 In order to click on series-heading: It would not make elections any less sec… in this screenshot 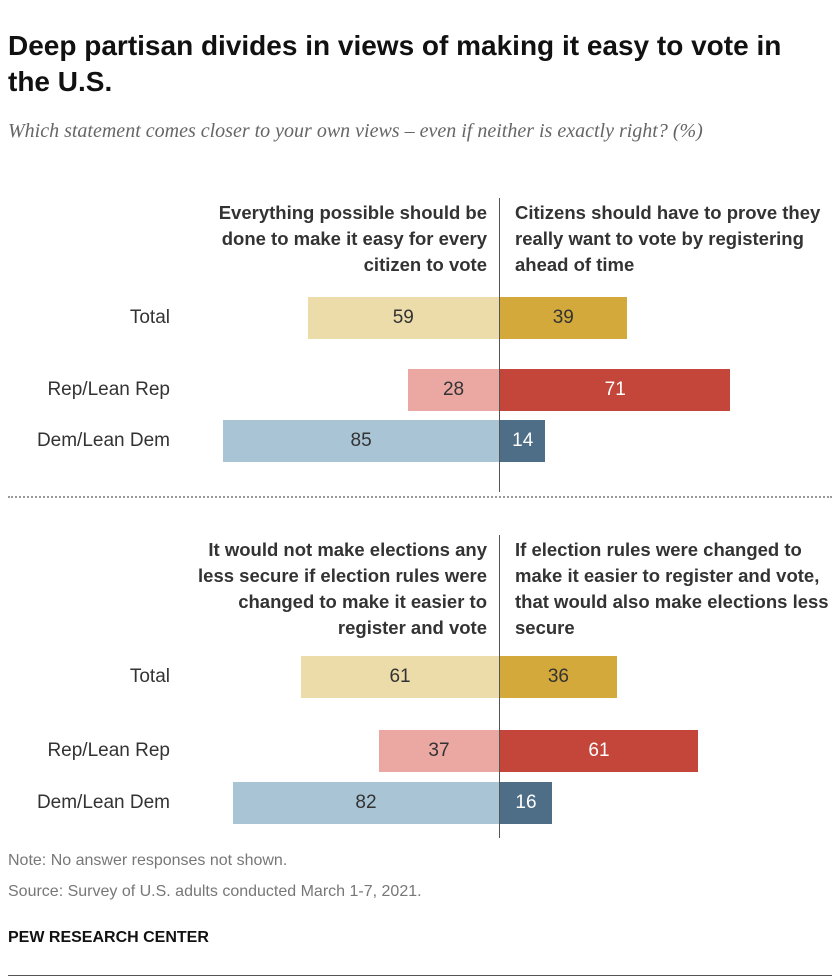, I will do `click(342, 588)`.